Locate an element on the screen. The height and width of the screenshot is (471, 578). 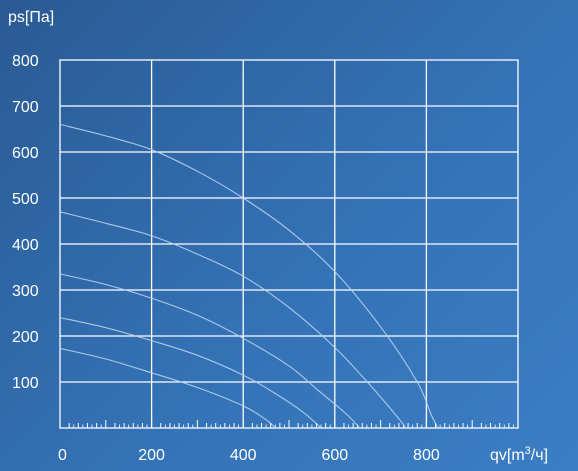
x-tick-label-800: 800 is located at coordinates (426, 455).